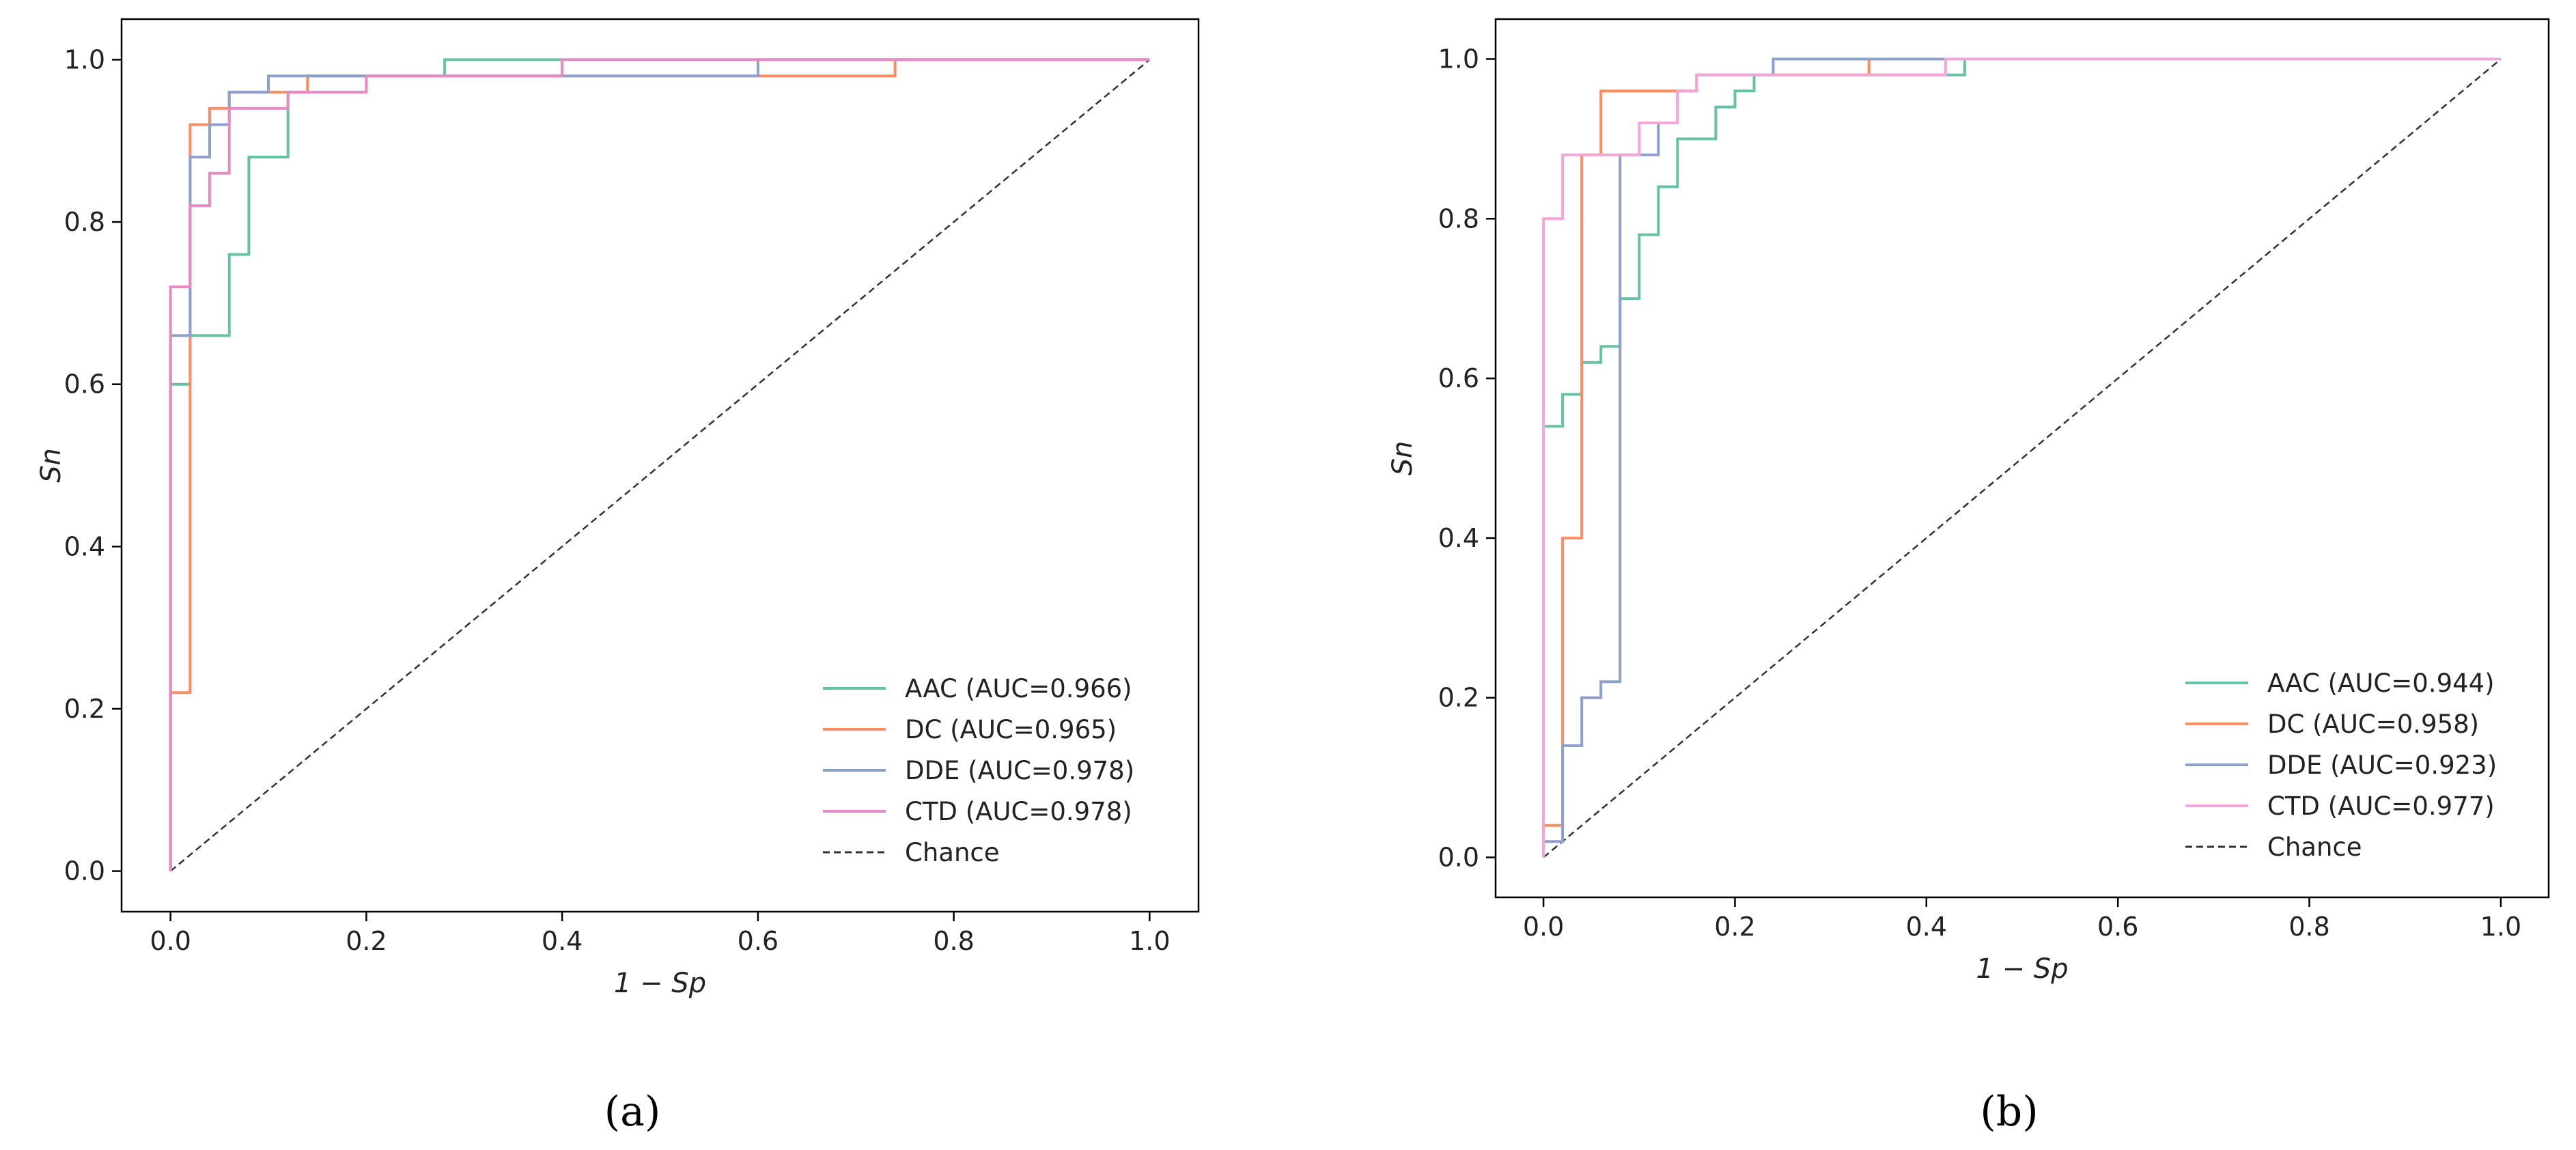  Describe the element at coordinates (1019, 688) in the screenshot. I see `legend-label-aac: AAC (AUC=0.966)` at that location.